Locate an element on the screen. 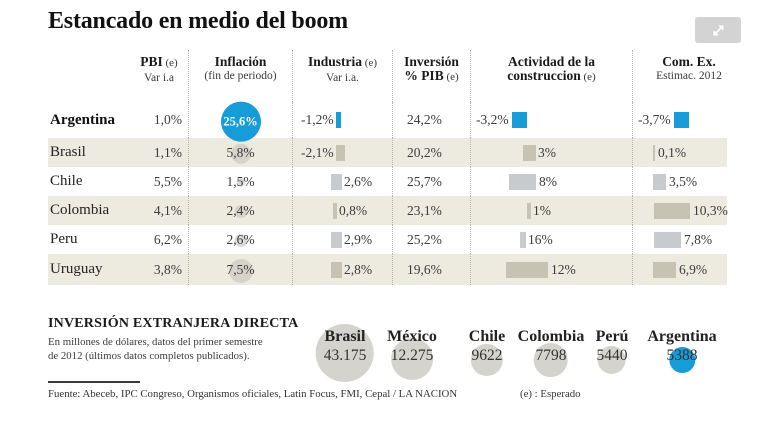 The image size is (768, 422). pbi-value: 3,8% is located at coordinates (167, 269).